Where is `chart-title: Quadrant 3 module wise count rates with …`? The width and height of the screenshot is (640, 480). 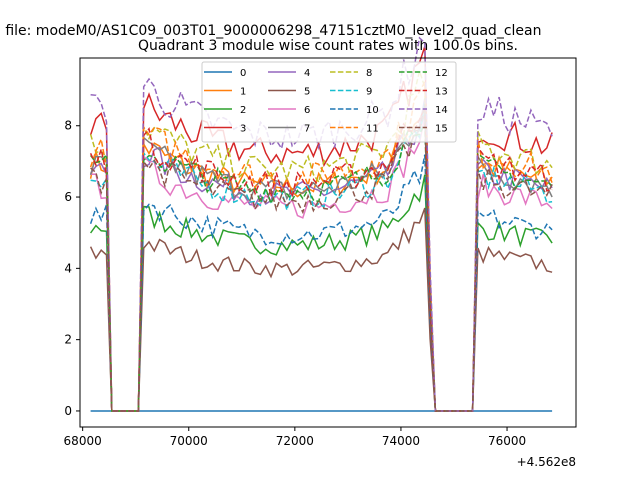
chart-title: Quadrant 3 module wise count rates with … is located at coordinates (328, 46).